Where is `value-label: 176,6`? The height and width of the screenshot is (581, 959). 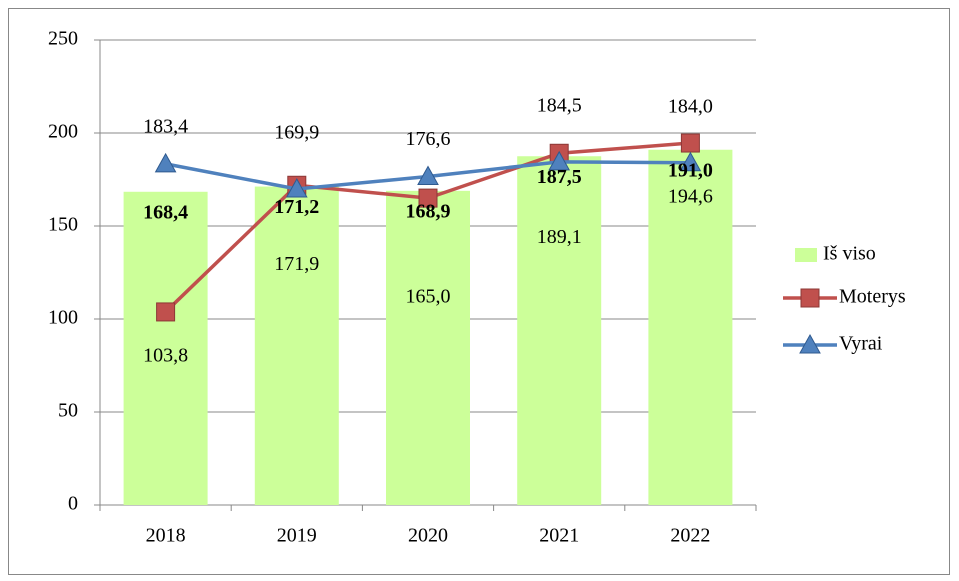 value-label: 176,6 is located at coordinates (428, 139).